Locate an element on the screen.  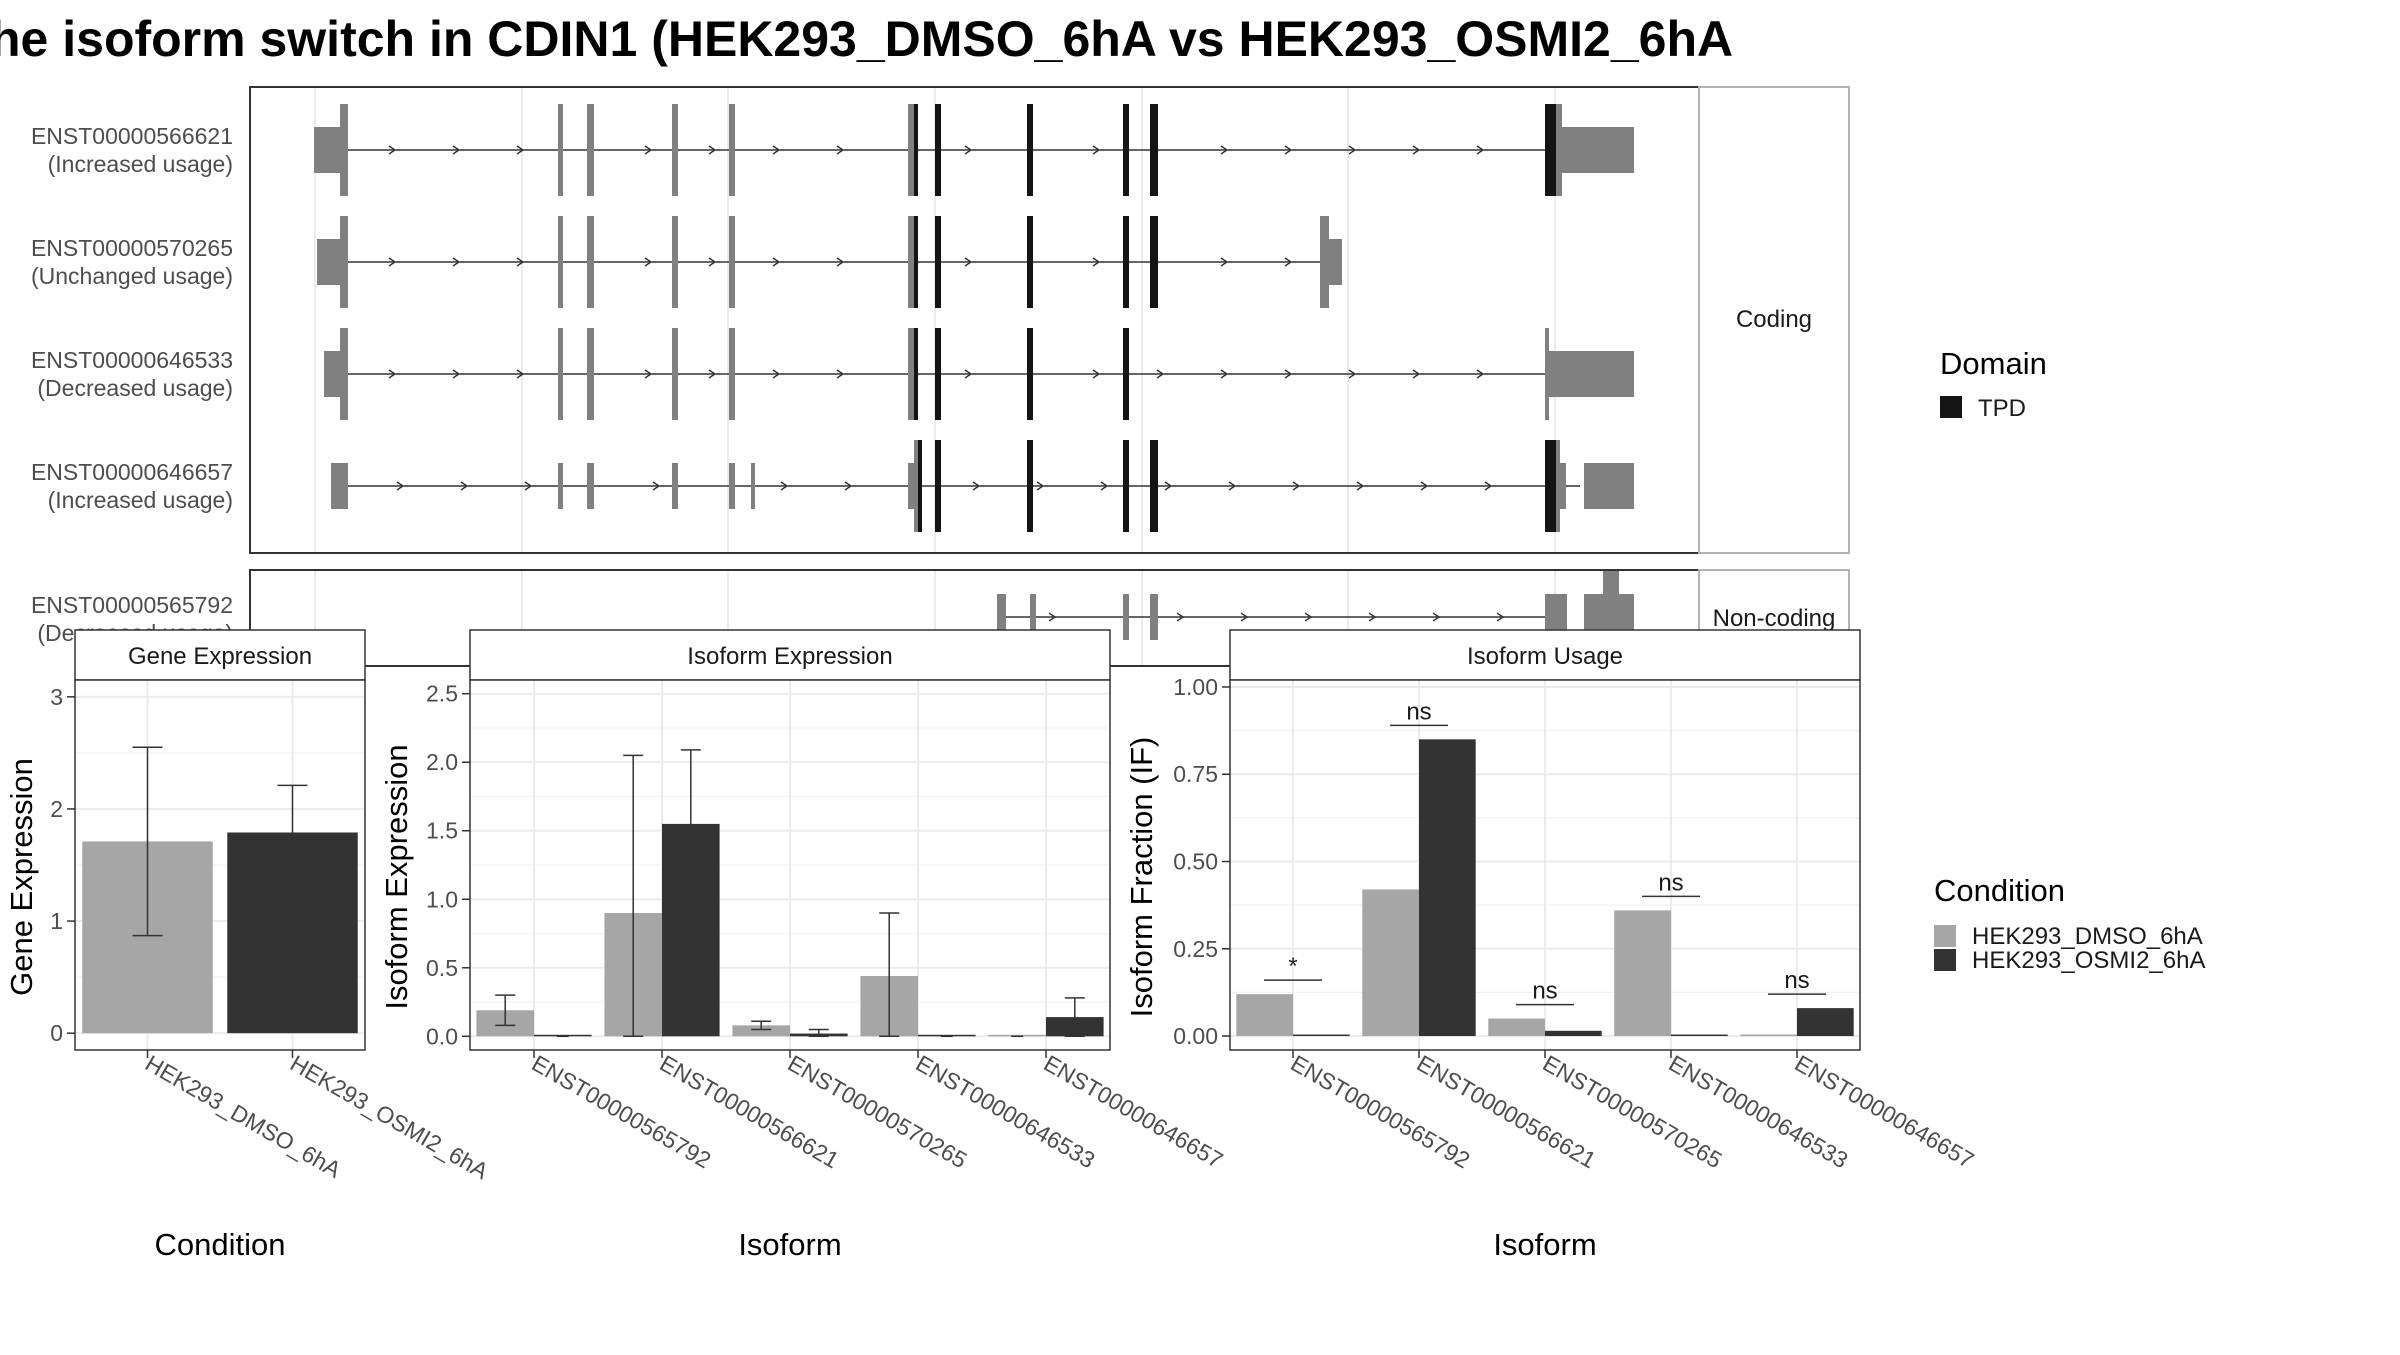
y-tick-label: 1.0 is located at coordinates (442, 899).